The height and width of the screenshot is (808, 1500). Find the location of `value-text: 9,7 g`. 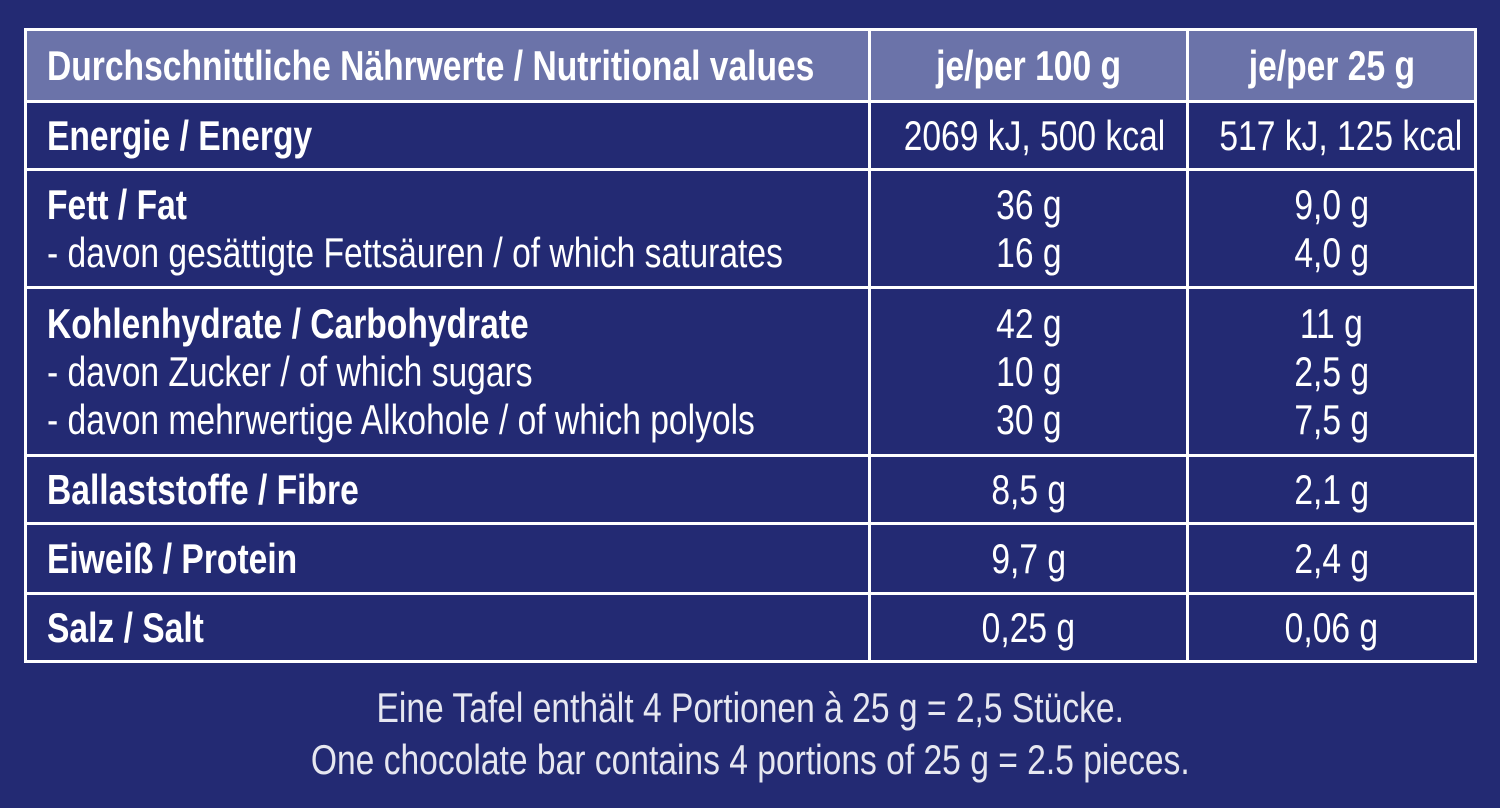

value-text: 9,7 g is located at coordinates (1028, 558).